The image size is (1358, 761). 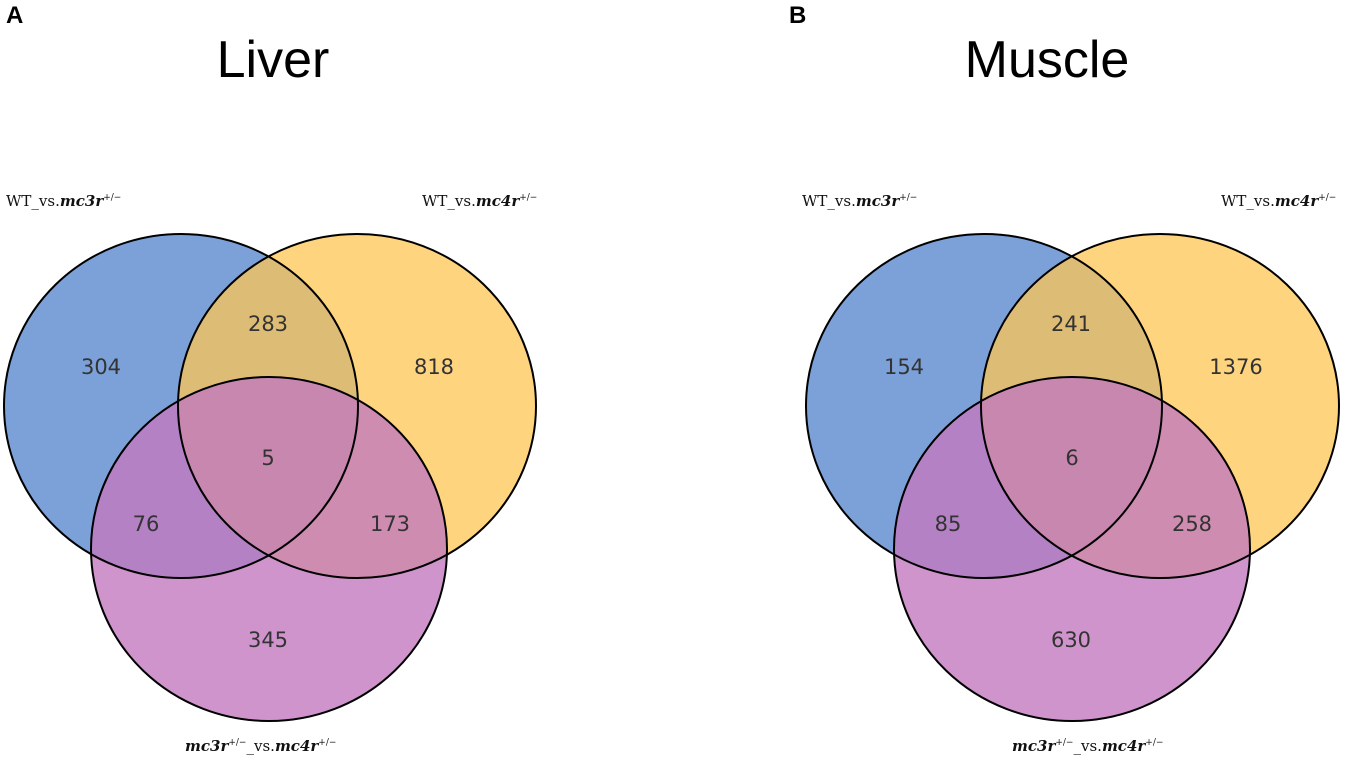 What do you see at coordinates (1071, 324) in the screenshot?
I see `count-ab: 241` at bounding box center [1071, 324].